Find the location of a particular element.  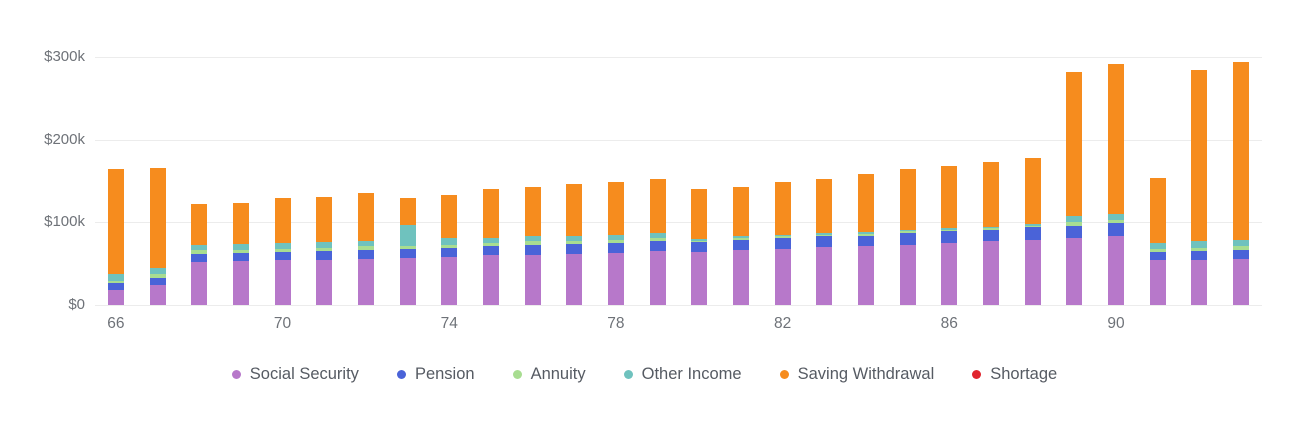

legend-item-pension: Pension is located at coordinates (435, 374).